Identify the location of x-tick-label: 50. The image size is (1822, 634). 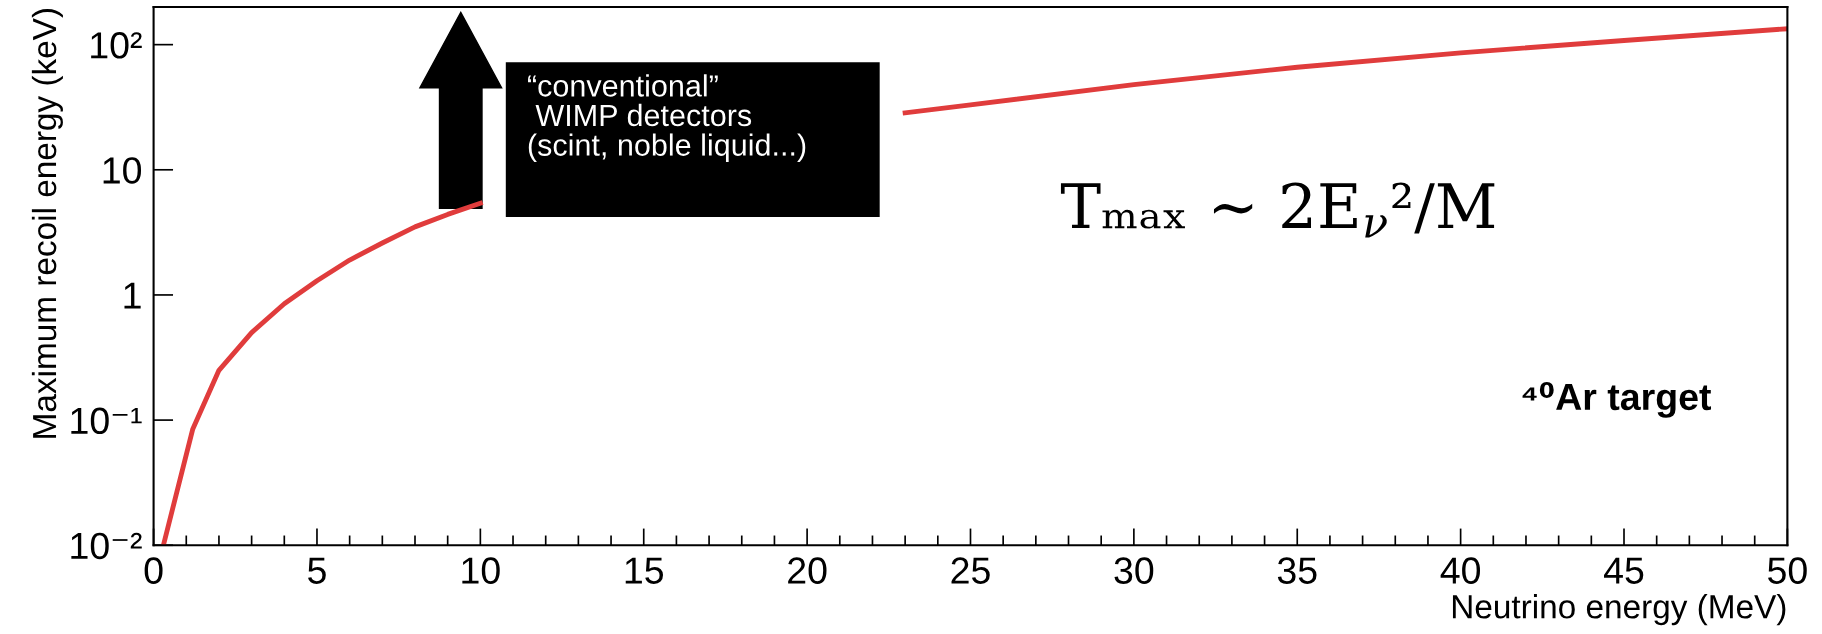
(1787, 570).